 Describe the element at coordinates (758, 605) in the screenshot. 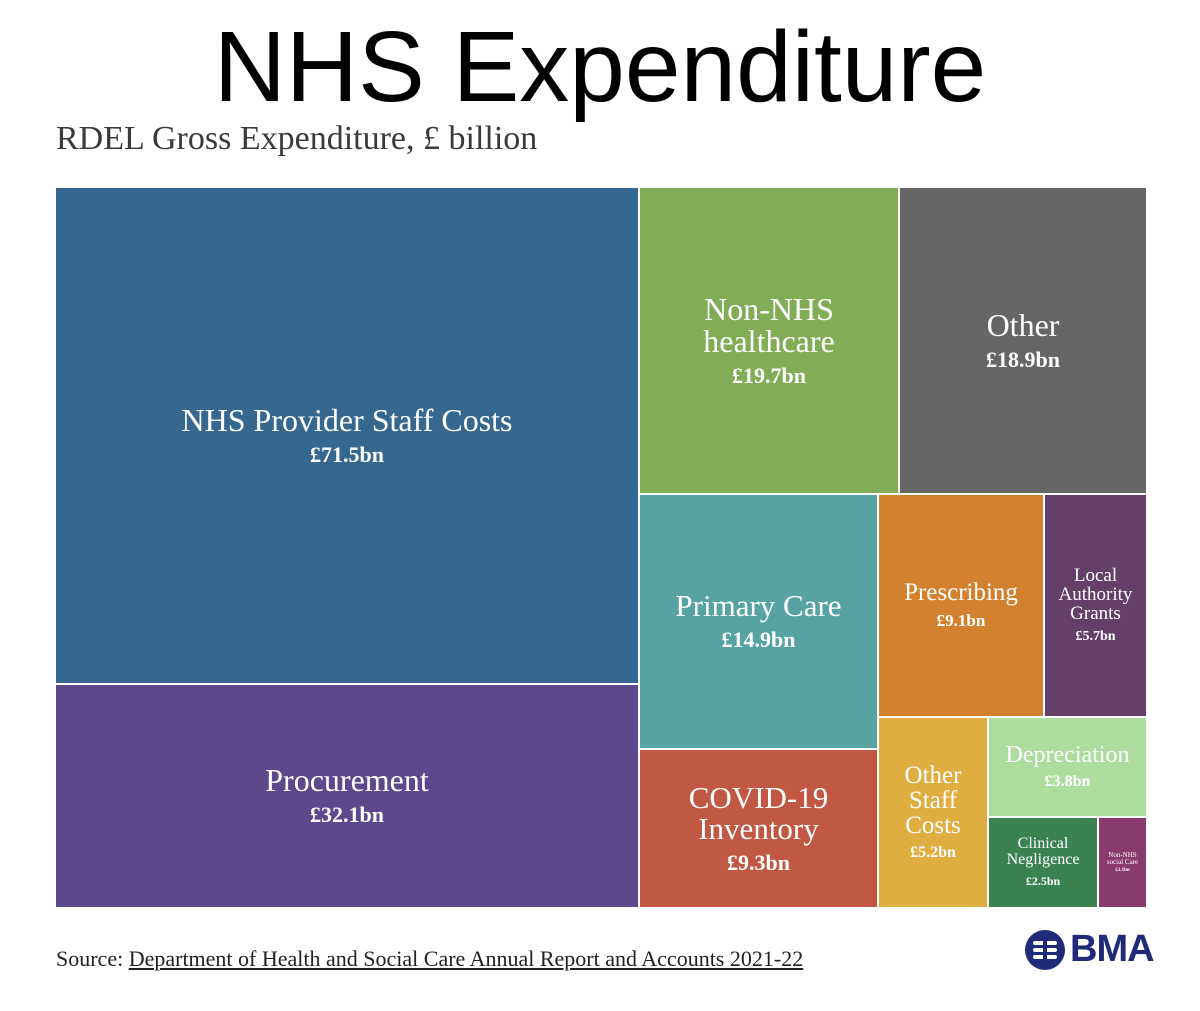

I see `tile-label: Primary Care` at that location.